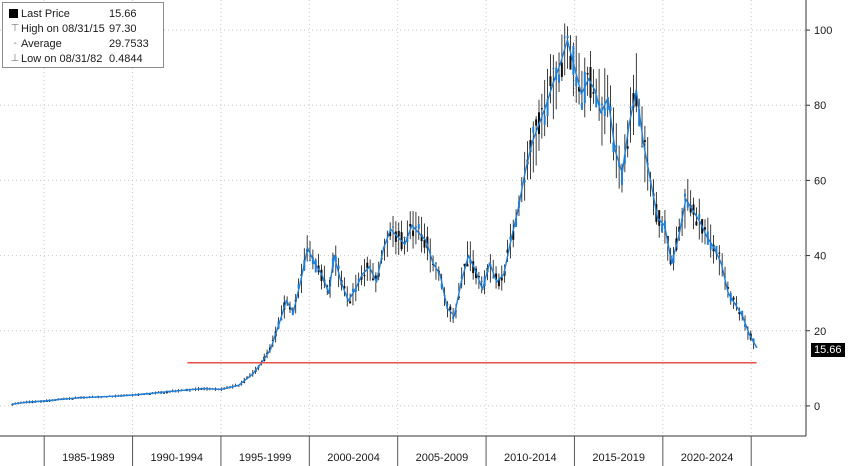 This screenshot has height=466, width=848. What do you see at coordinates (15, 43) in the screenshot?
I see `average-marker-icon: -` at bounding box center [15, 43].